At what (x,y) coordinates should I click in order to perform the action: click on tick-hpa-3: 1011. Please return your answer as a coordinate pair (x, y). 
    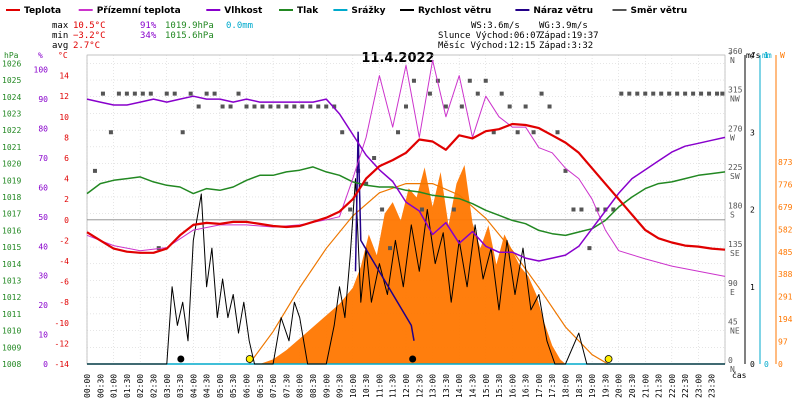
    Looking at the image, I should click on (11, 314).